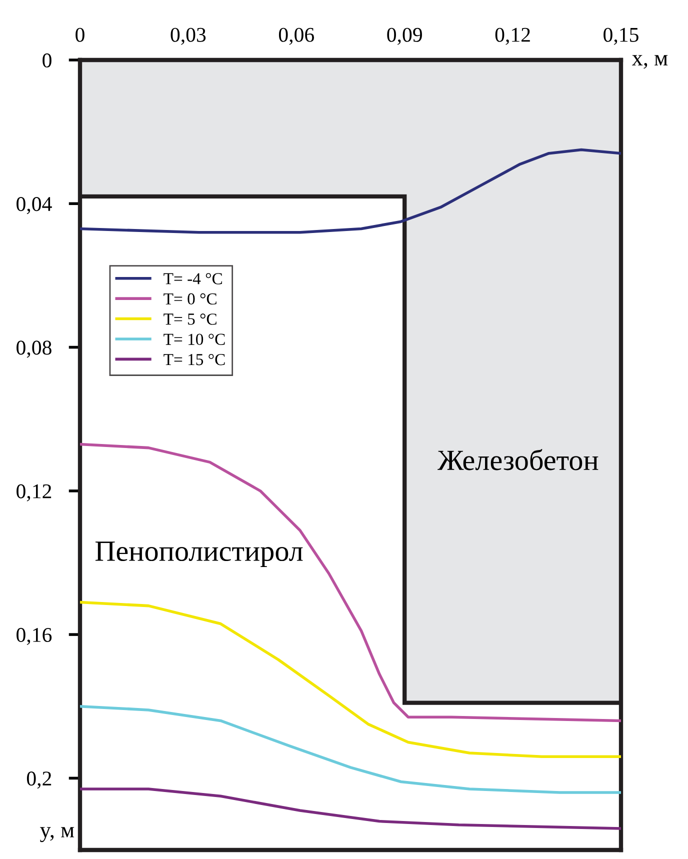 The height and width of the screenshot is (859, 688). I want to click on x-tick-label: 0, so click(80, 35).